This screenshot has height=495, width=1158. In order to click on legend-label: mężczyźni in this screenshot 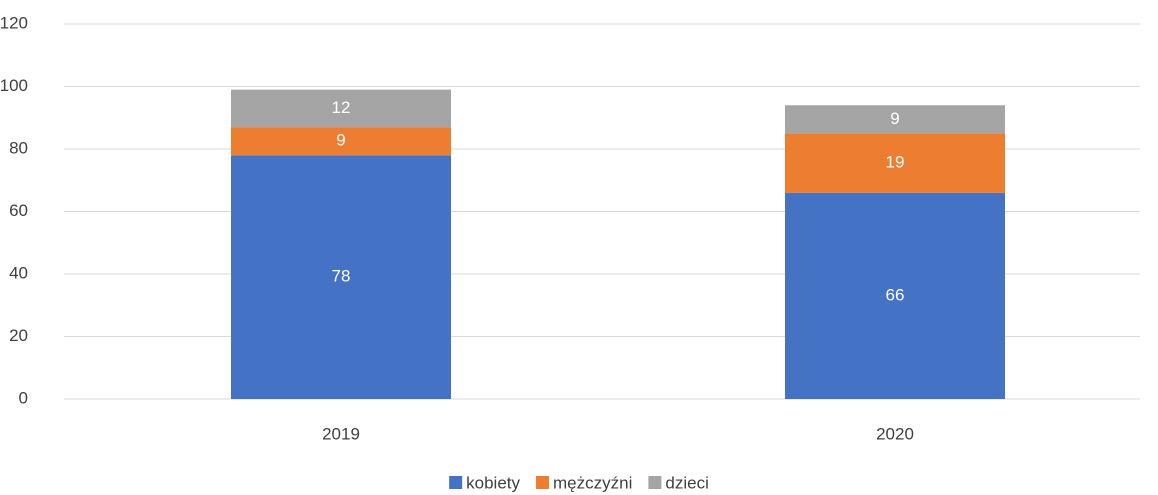, I will do `click(592, 482)`.